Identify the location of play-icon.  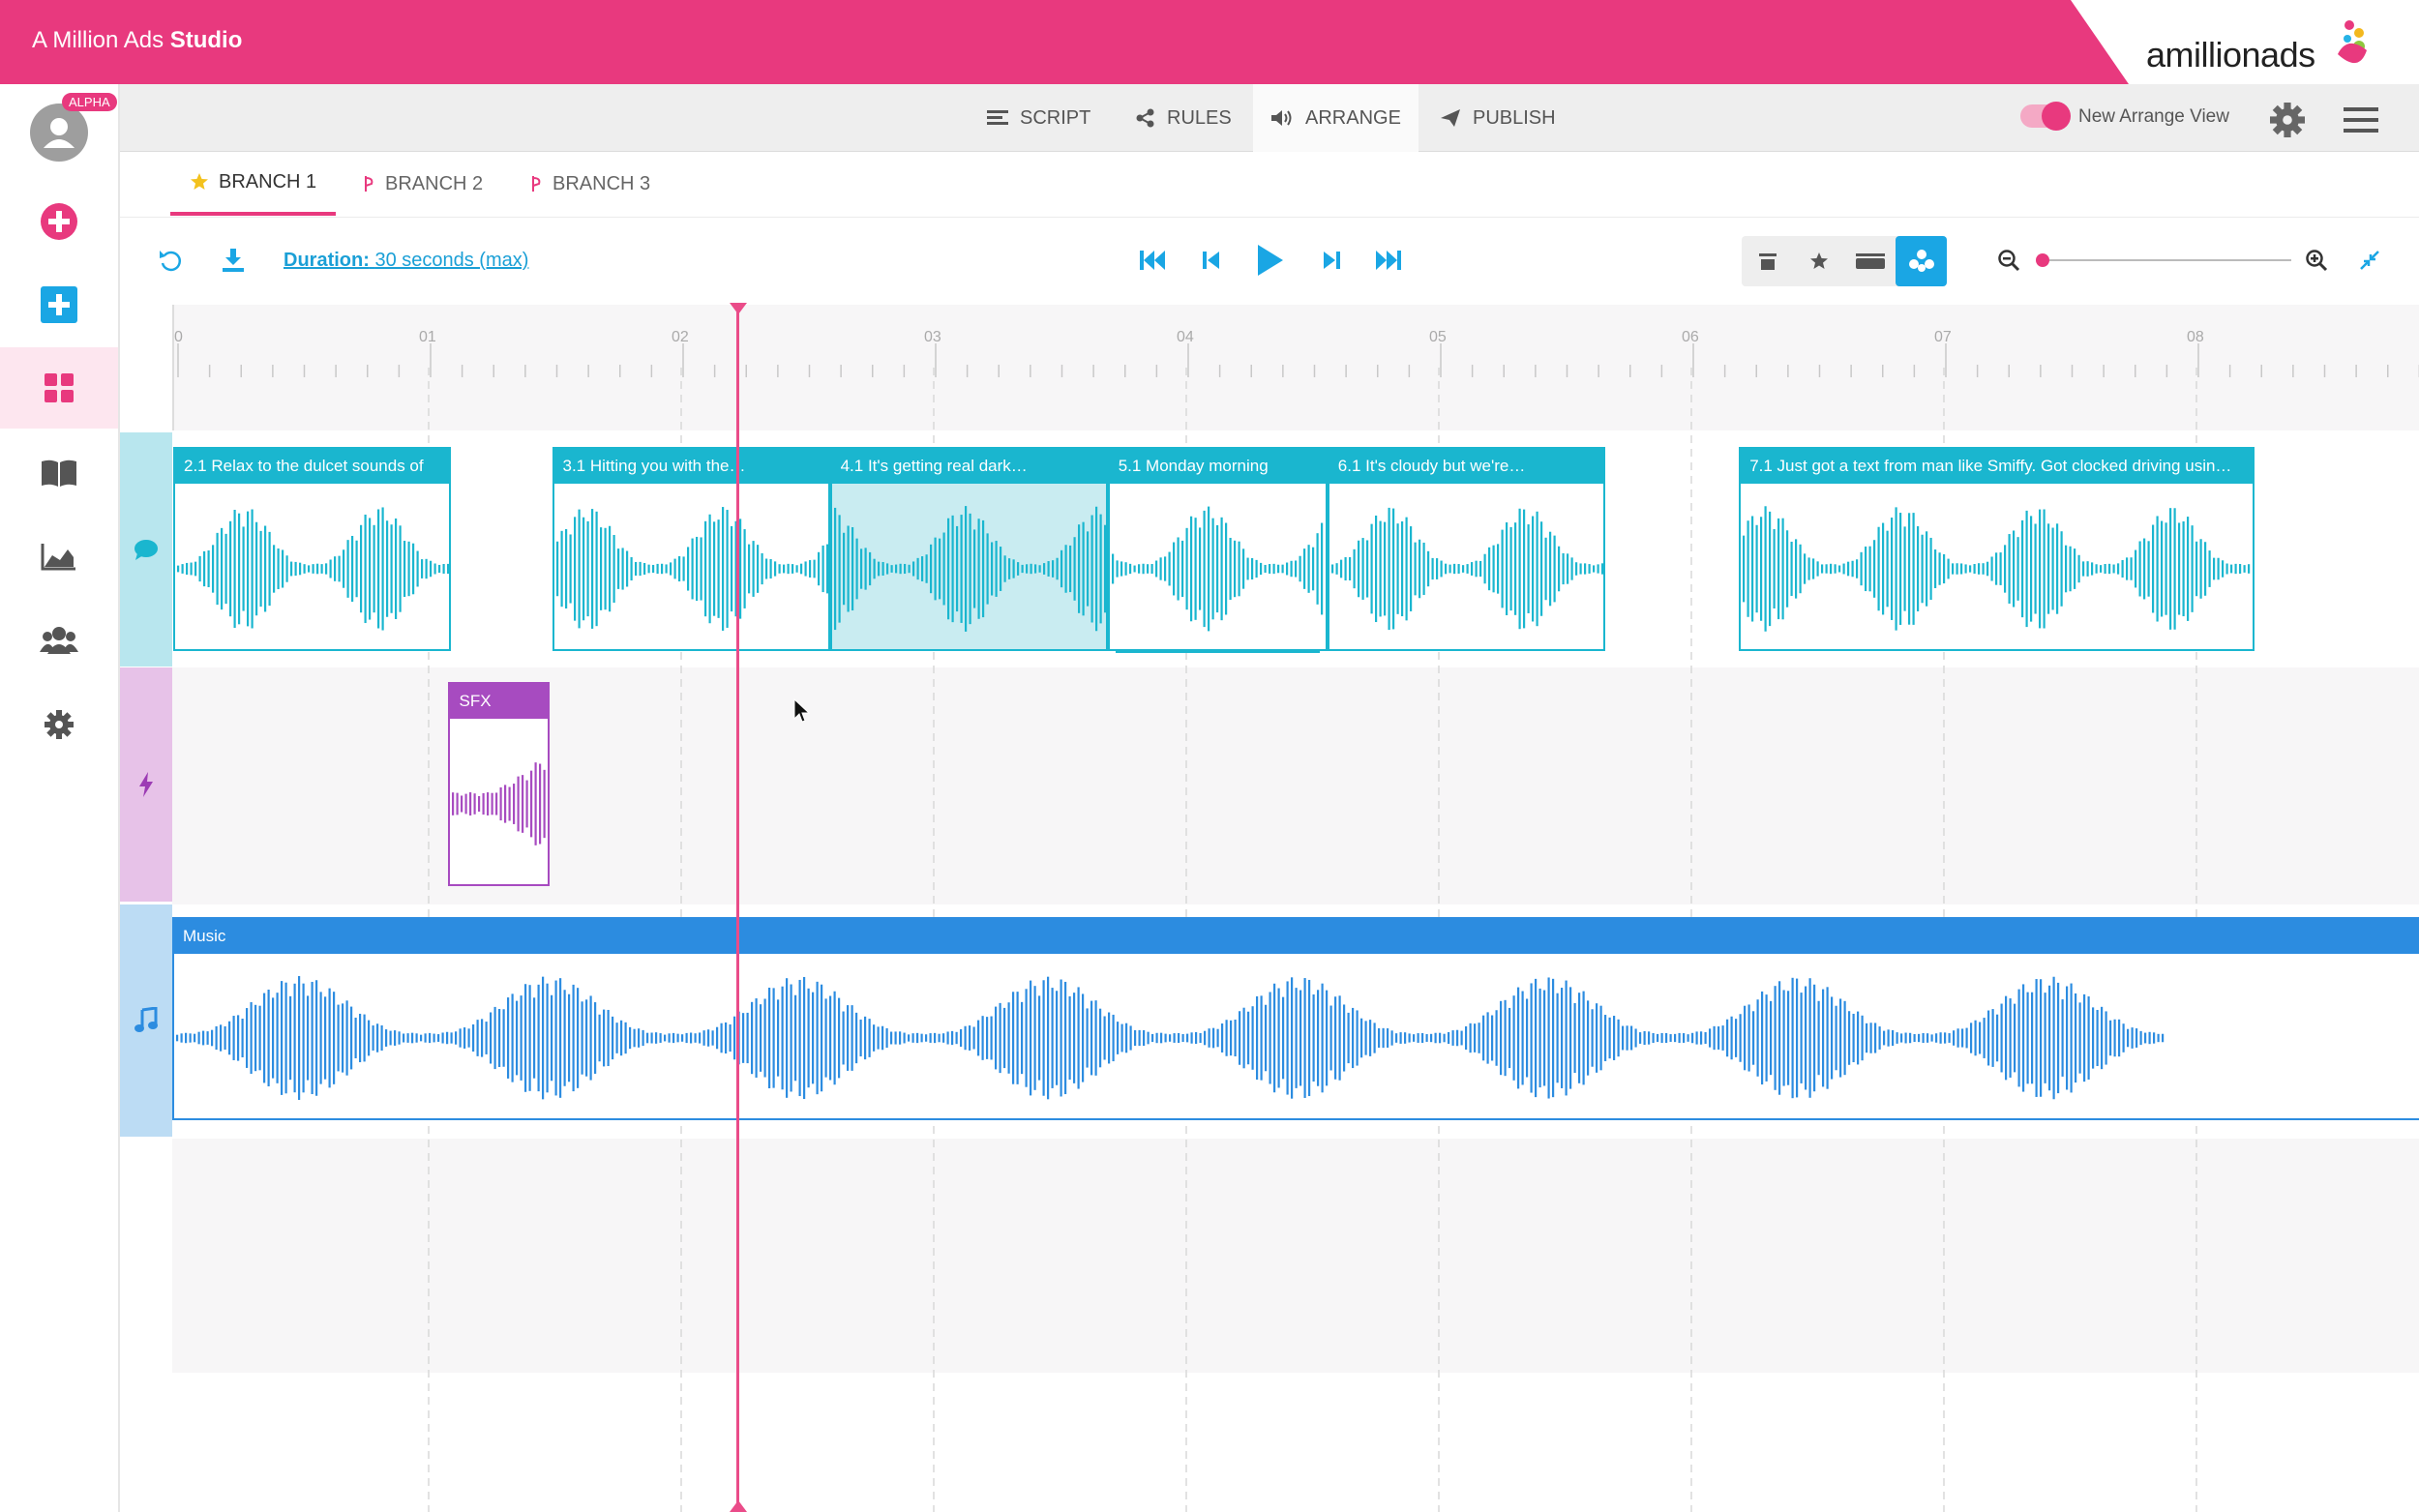
(1271, 261).